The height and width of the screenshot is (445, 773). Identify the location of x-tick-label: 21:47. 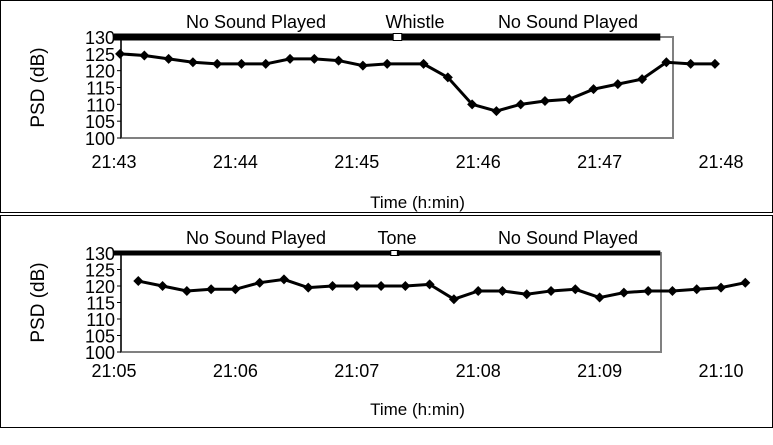
(599, 162).